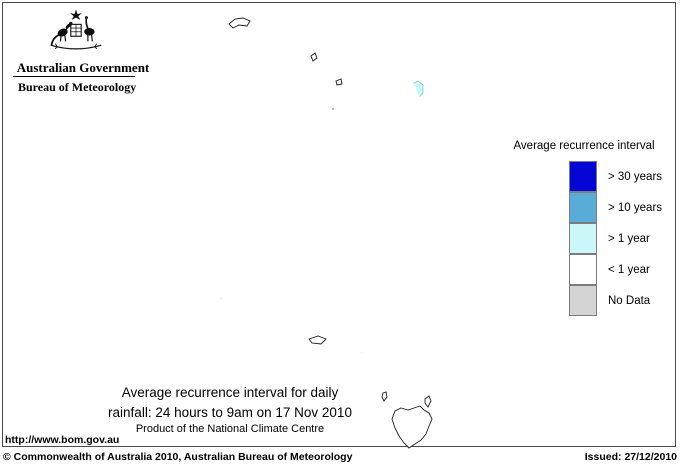 The image size is (680, 467). Describe the element at coordinates (83, 67) in the screenshot. I see `gov-title: Australian Government` at that location.